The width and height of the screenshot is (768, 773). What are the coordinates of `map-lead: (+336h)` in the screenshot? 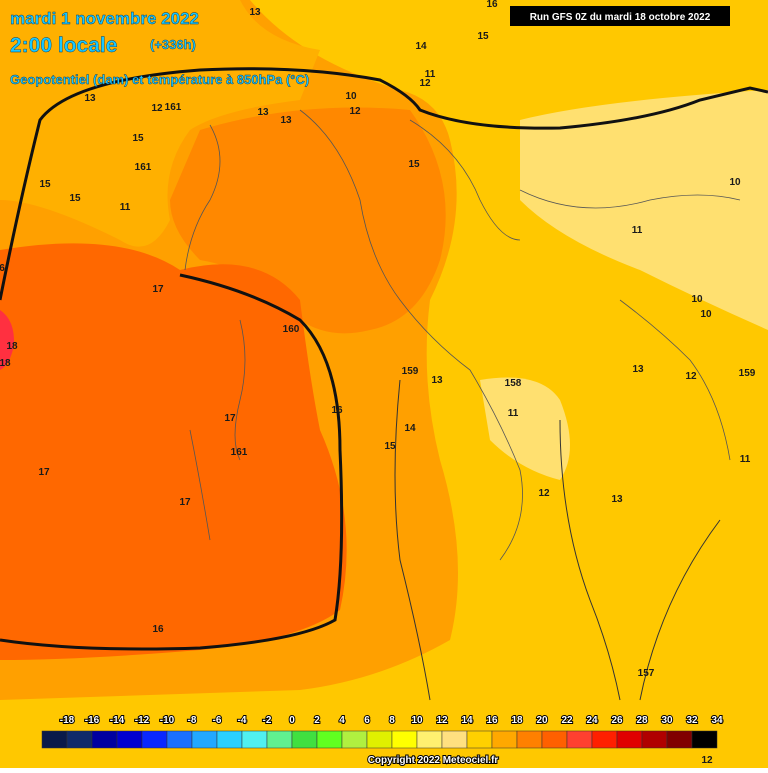 It's located at (173, 44).